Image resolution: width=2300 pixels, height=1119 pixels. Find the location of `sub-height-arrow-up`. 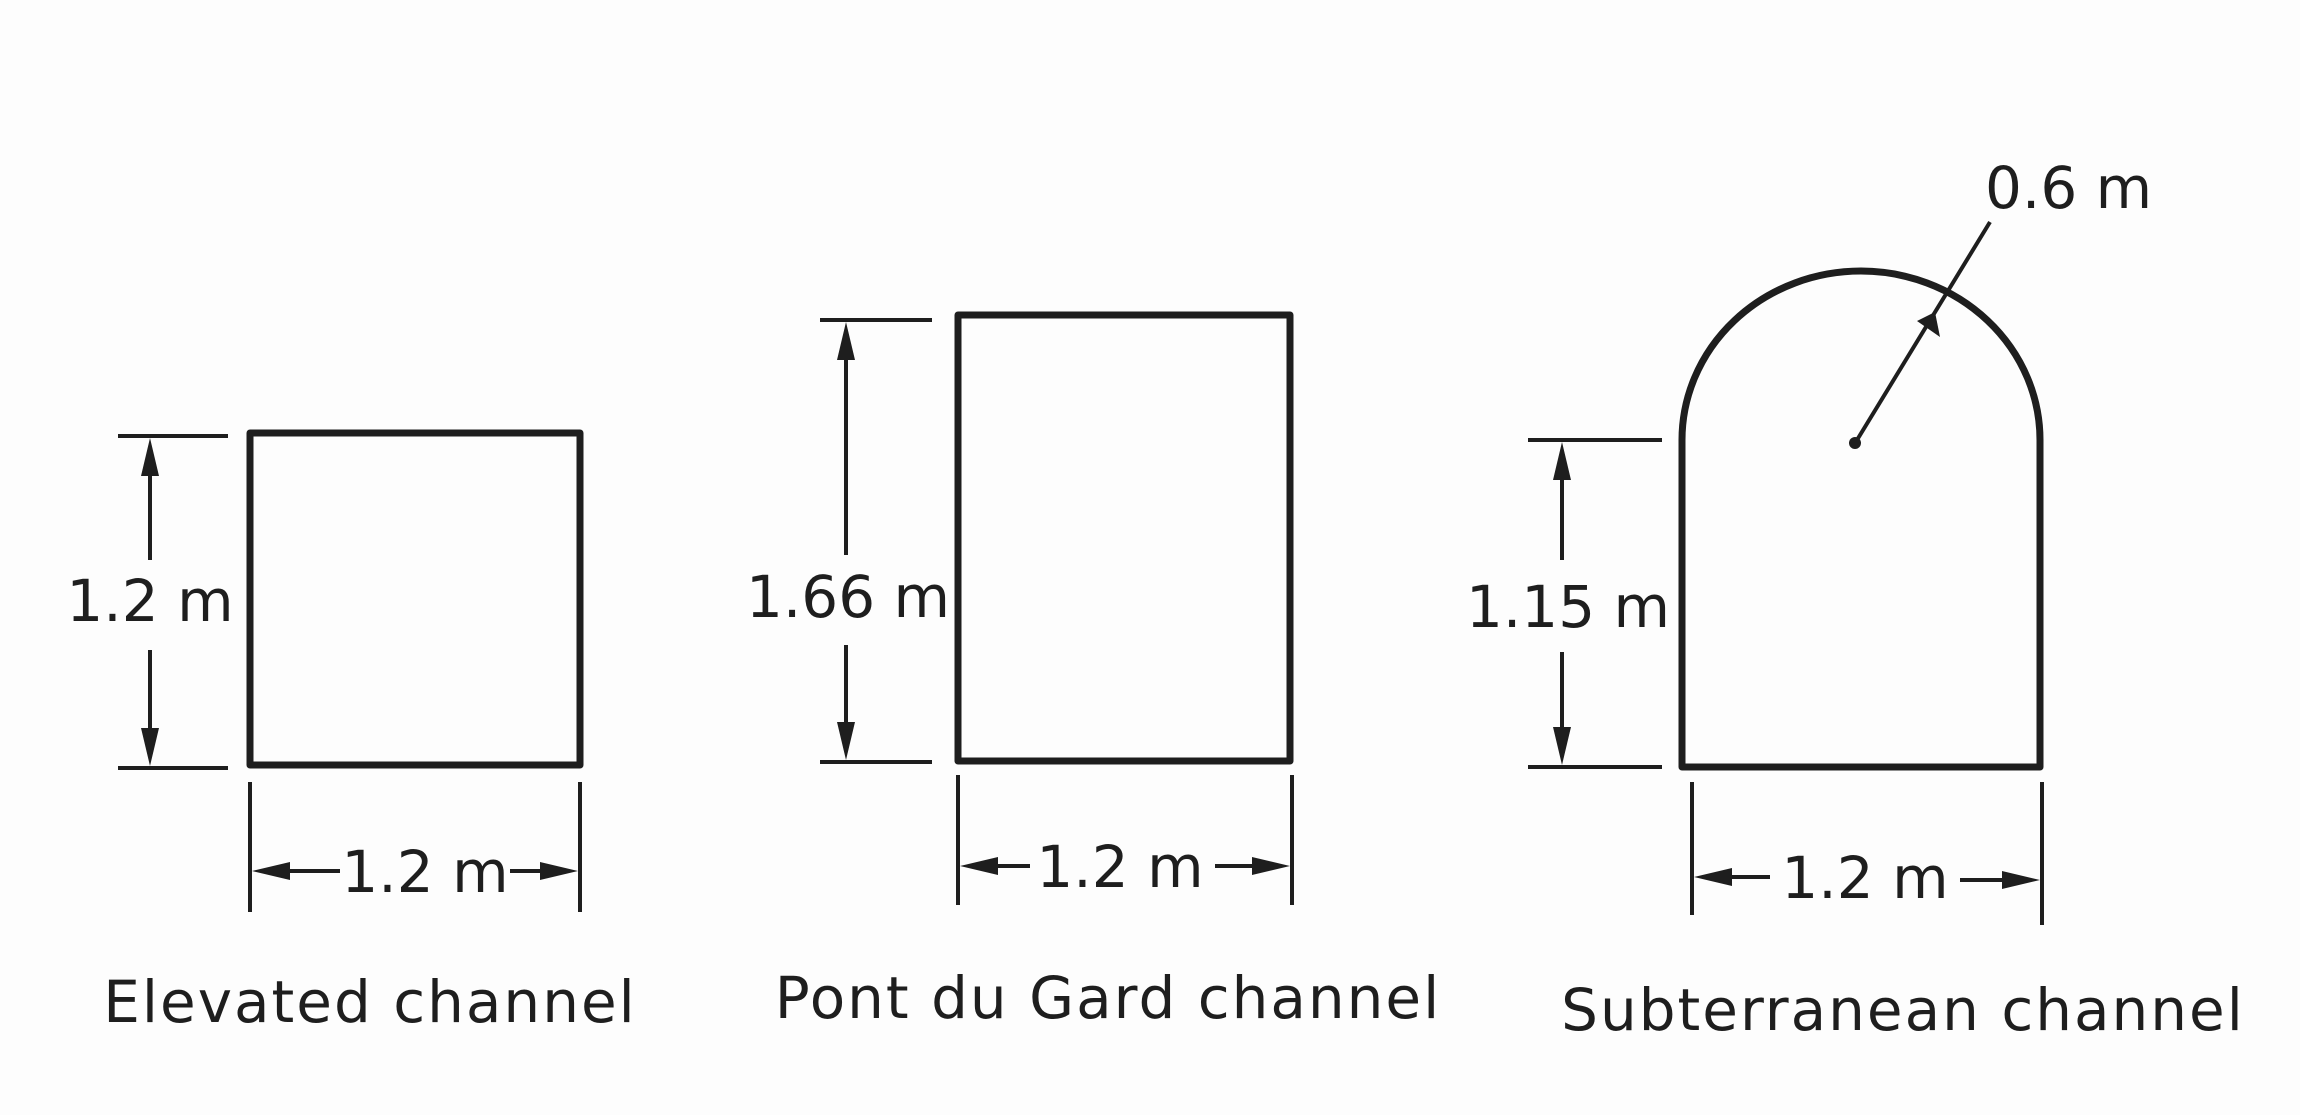

sub-height-arrow-up is located at coordinates (1562, 461).